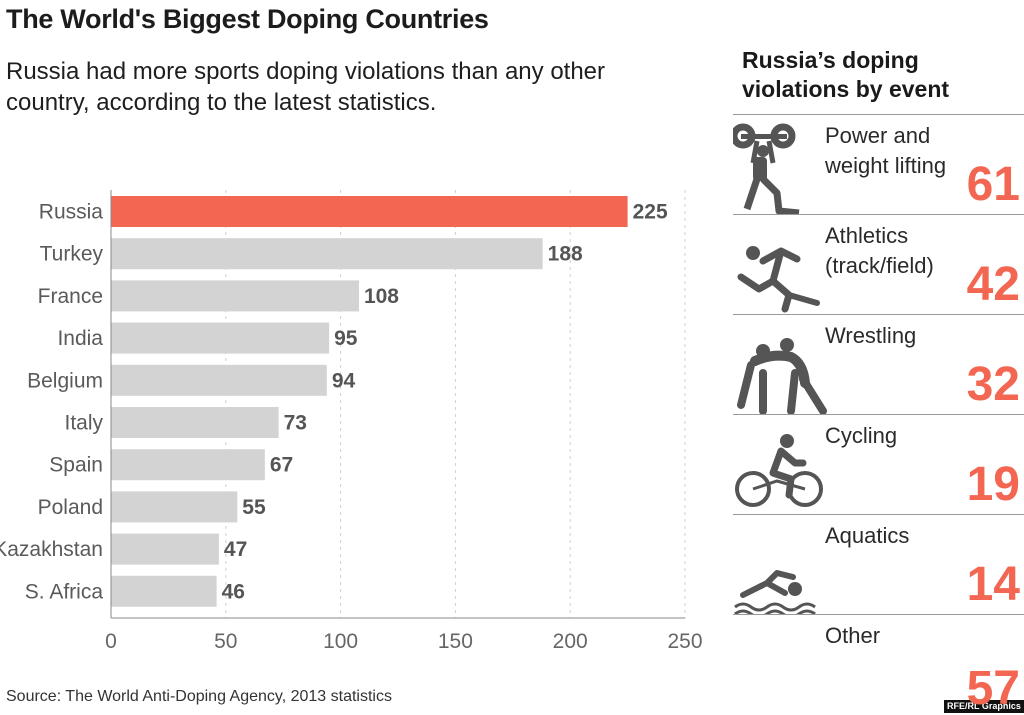 This screenshot has height=715, width=1024. What do you see at coordinates (72, 254) in the screenshot?
I see `category-label: Turkey` at bounding box center [72, 254].